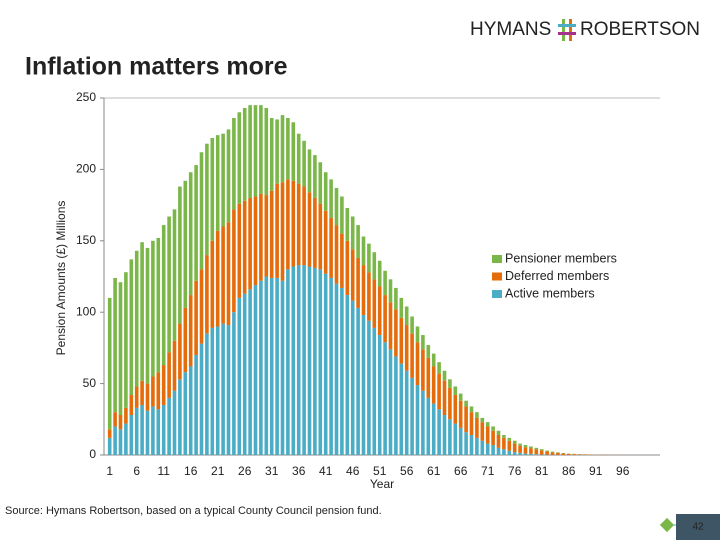 This screenshot has width=720, height=540. I want to click on x-tick-label: 86, so click(569, 471).